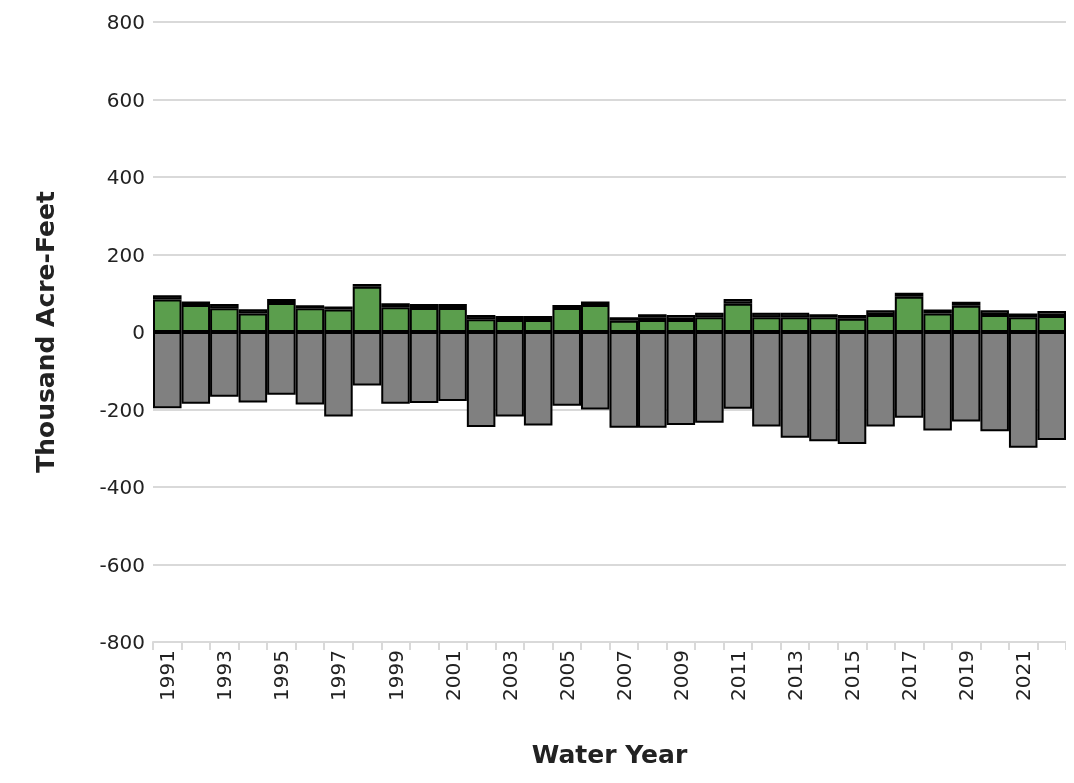  I want to click on y-tick-label: -200, so click(122, 409).